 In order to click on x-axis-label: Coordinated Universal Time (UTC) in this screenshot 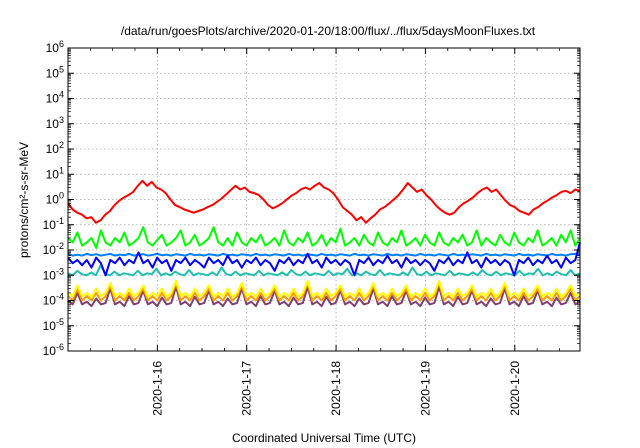, I will do `click(324, 438)`.